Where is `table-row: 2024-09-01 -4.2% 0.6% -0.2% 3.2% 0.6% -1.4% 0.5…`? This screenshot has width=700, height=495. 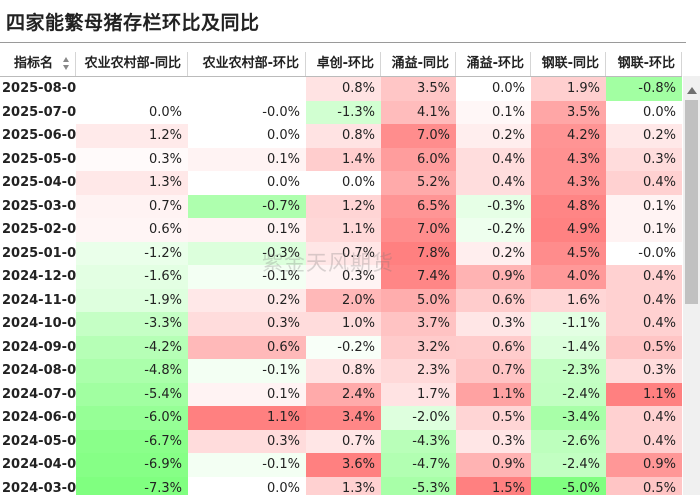 table-row: 2024-09-01 -4.2% 0.6% -0.2% 3.2% 0.6% -1.4% 0.5… is located at coordinates (341, 347).